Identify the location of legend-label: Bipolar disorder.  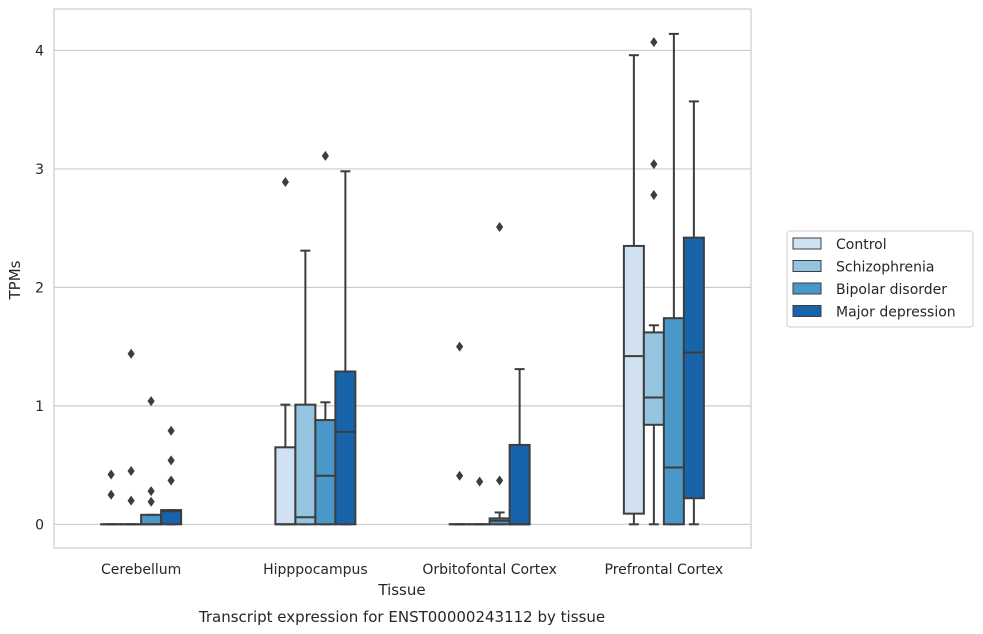
(891, 290).